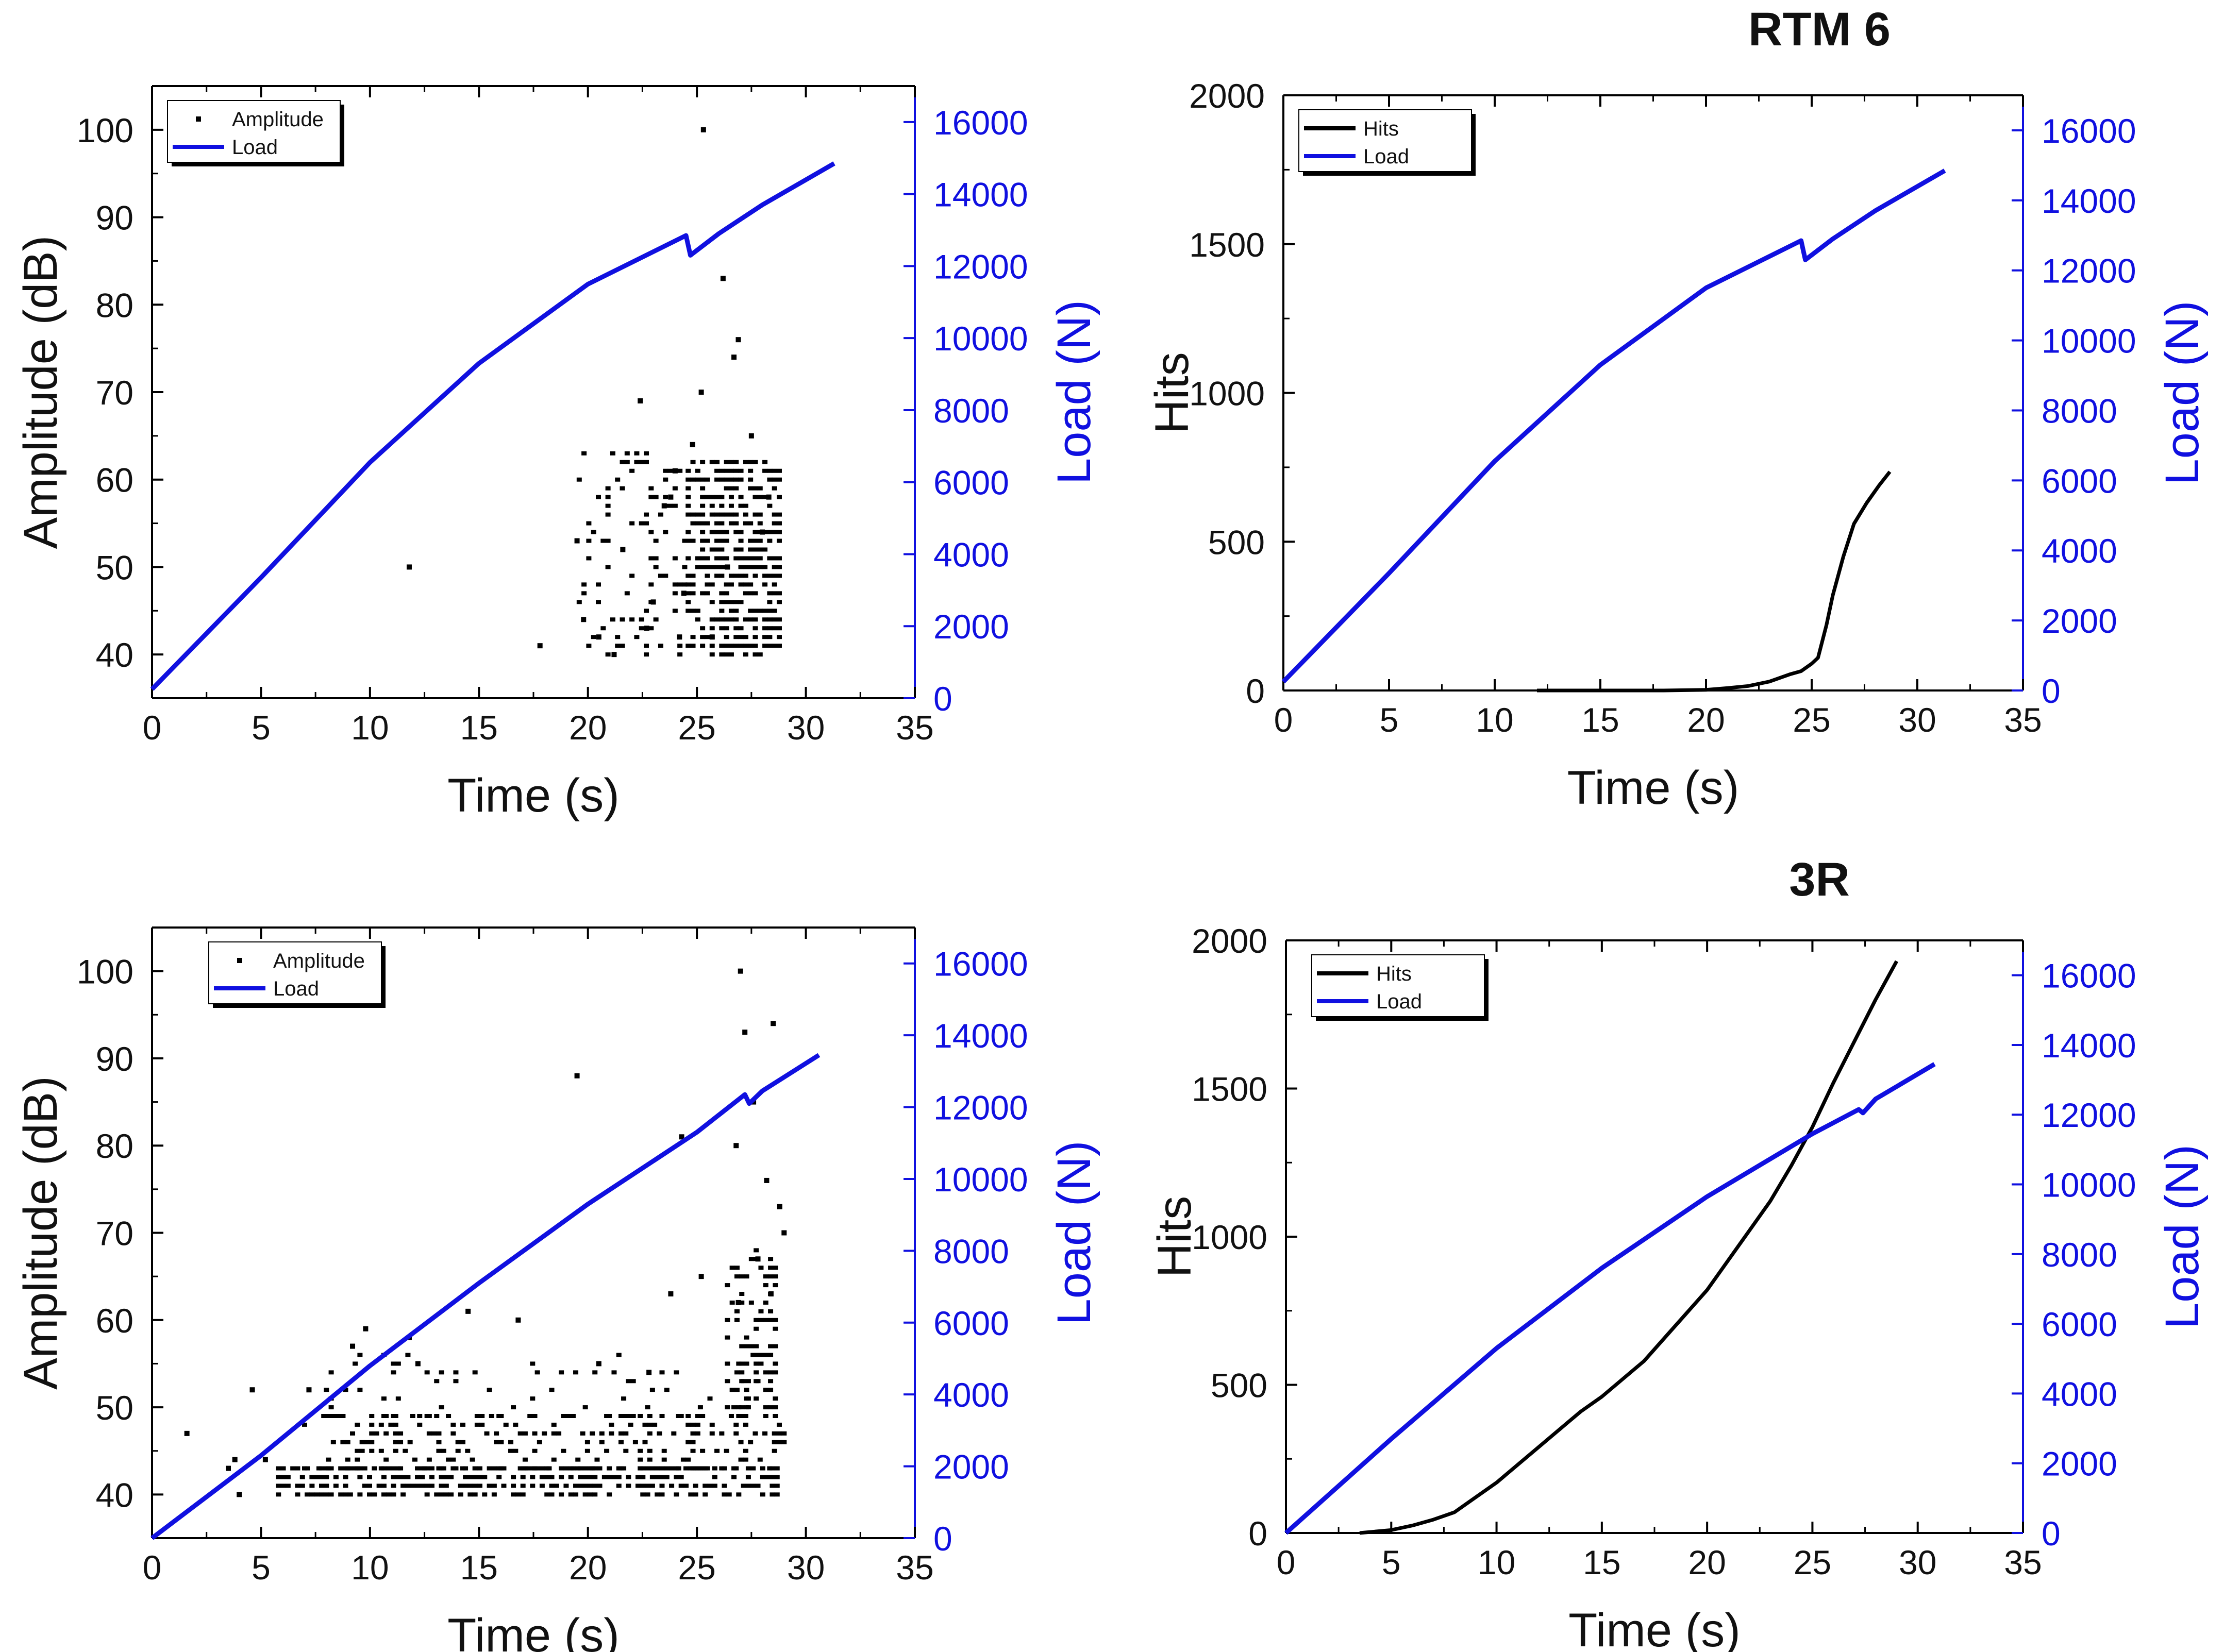 This screenshot has height=1652, width=2224. I want to click on y2-axis-label: Load (N), so click(2182, 1236).